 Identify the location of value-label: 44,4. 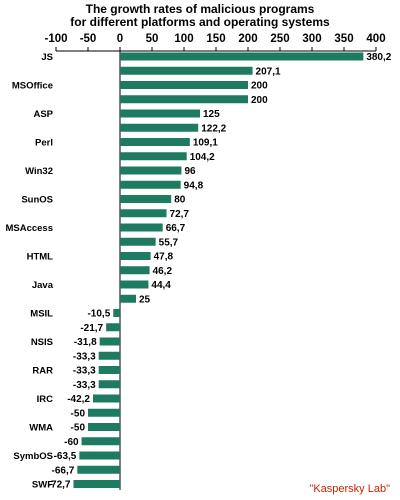
(161, 285).